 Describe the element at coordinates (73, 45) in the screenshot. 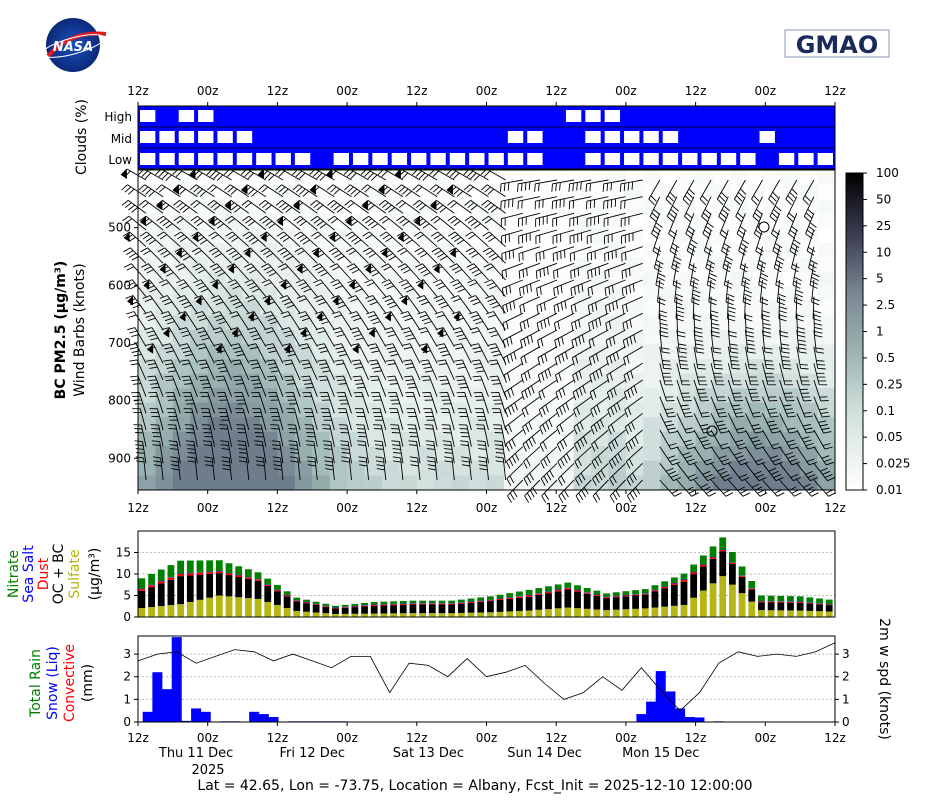

I see `nasa-logo: NASA` at that location.